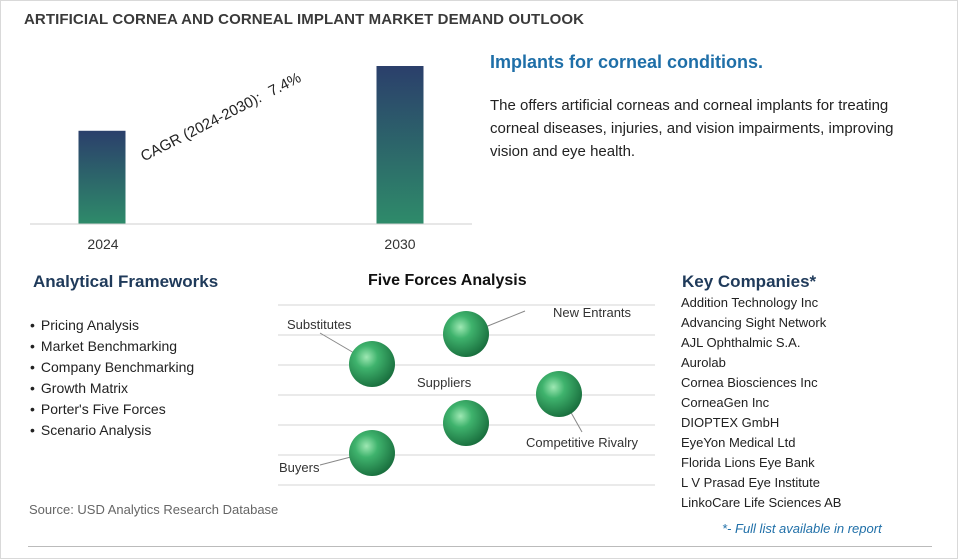 The width and height of the screenshot is (958, 559). What do you see at coordinates (444, 382) in the screenshot?
I see `label-suppliers: Suppliers` at bounding box center [444, 382].